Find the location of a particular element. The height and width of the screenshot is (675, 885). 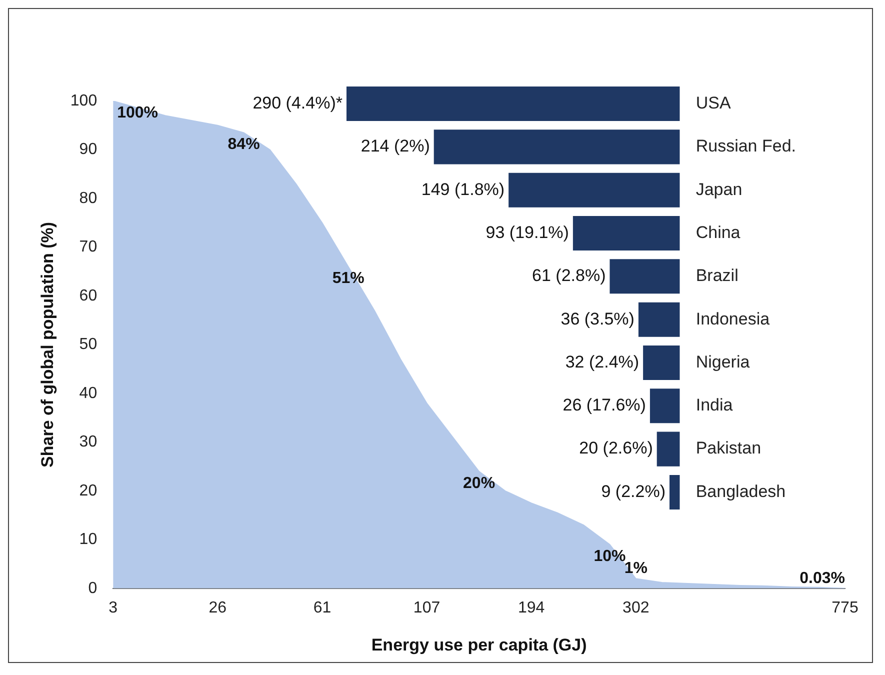

y-tick-label: 60 is located at coordinates (88, 295).